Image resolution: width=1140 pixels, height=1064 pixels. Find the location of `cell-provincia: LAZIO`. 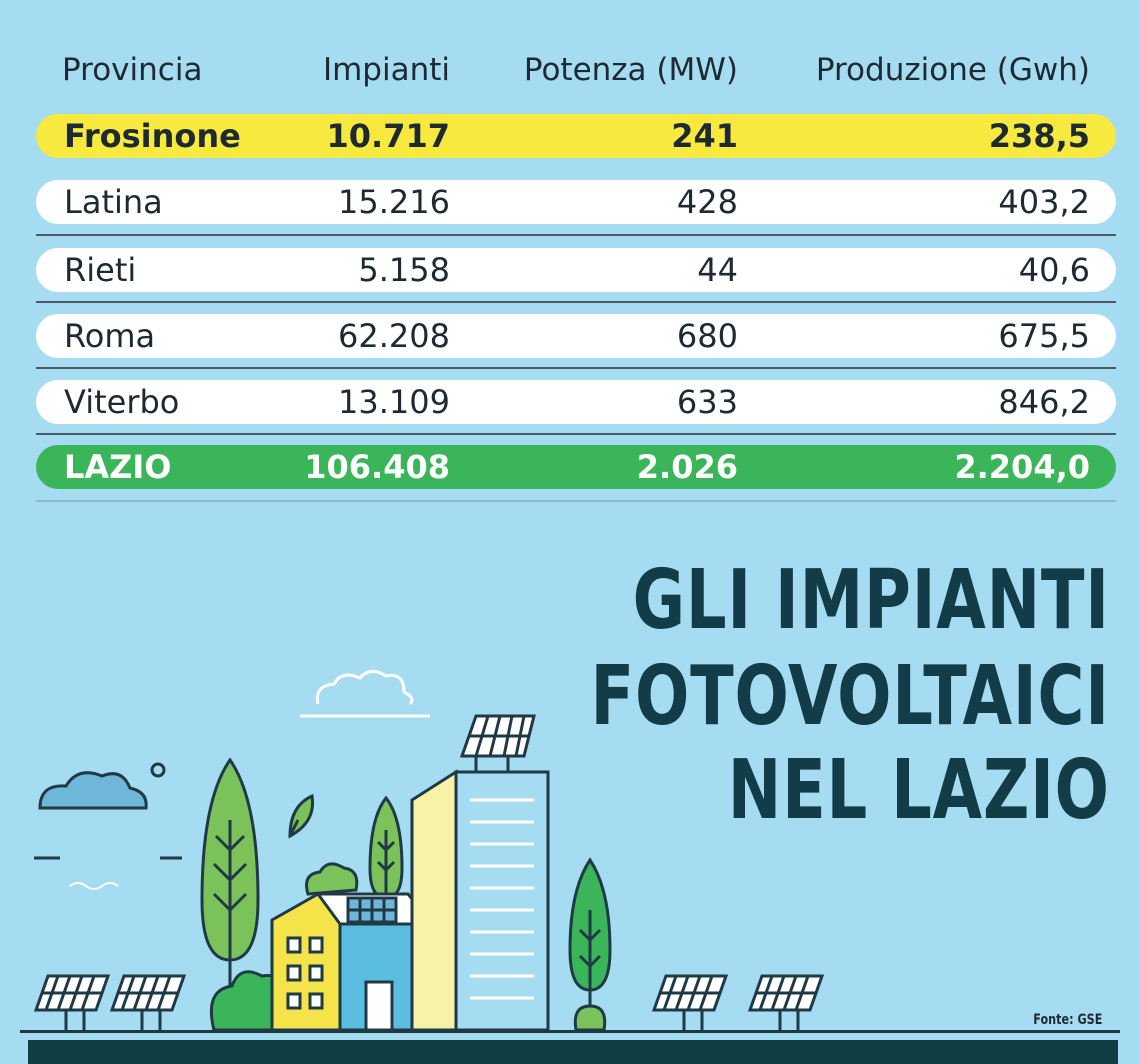

cell-provincia: LAZIO is located at coordinates (118, 467).